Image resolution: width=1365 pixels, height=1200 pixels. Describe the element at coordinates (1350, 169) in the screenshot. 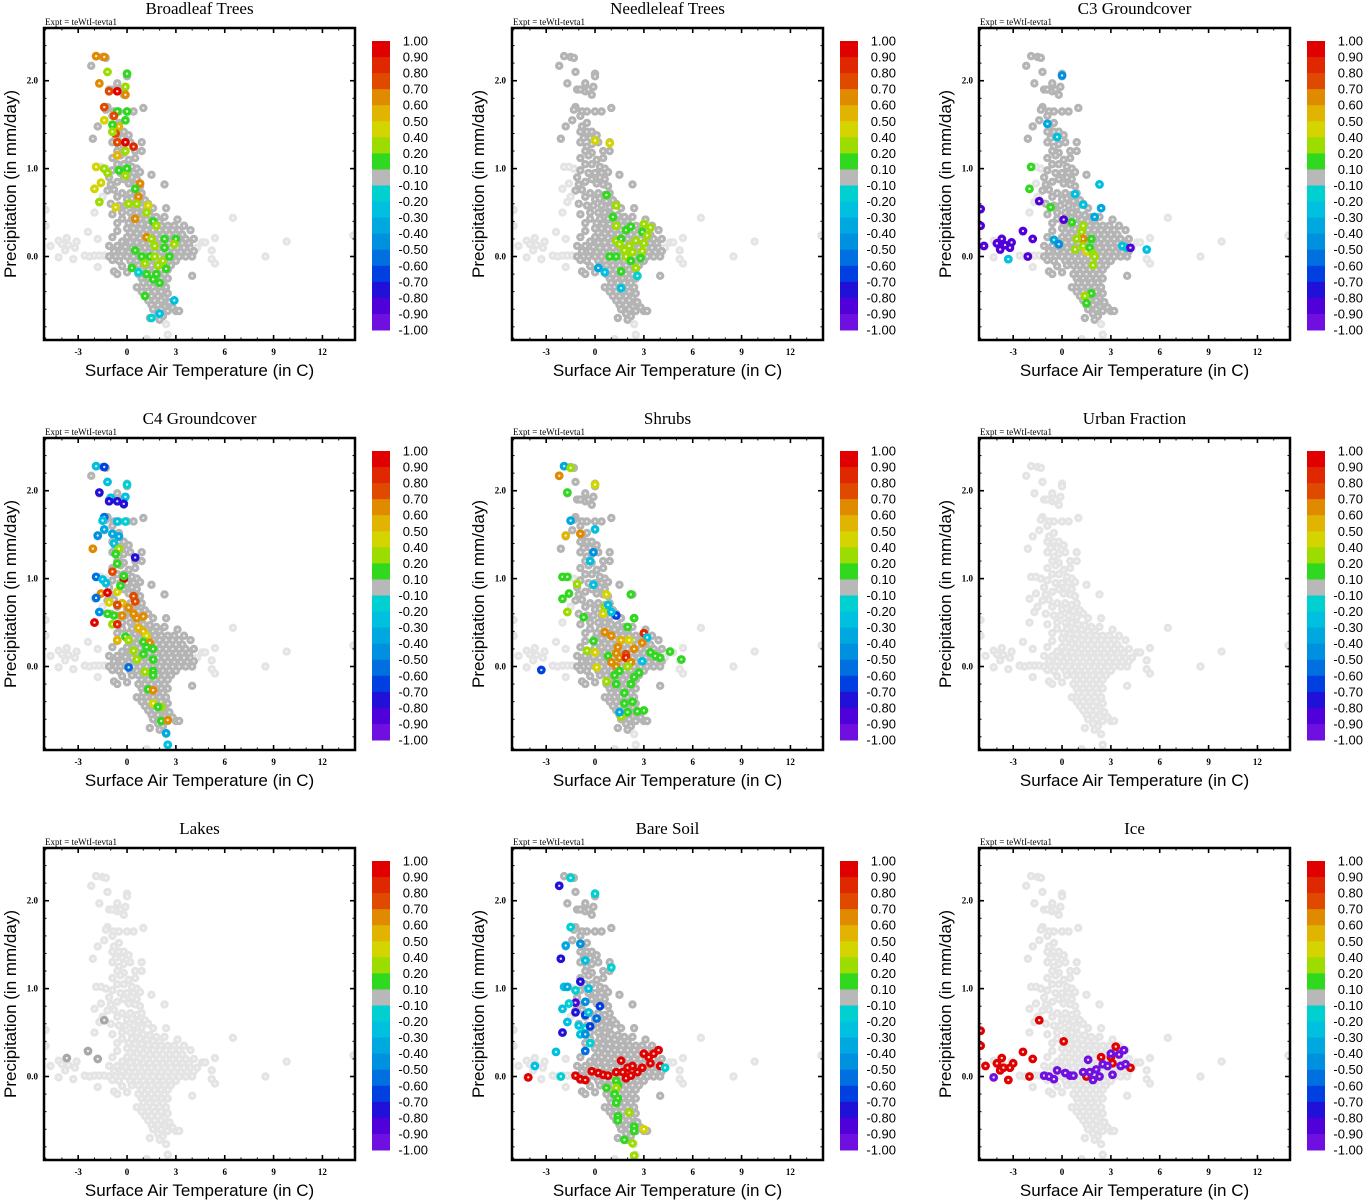

I see `colorbar-label: 0.10` at that location.